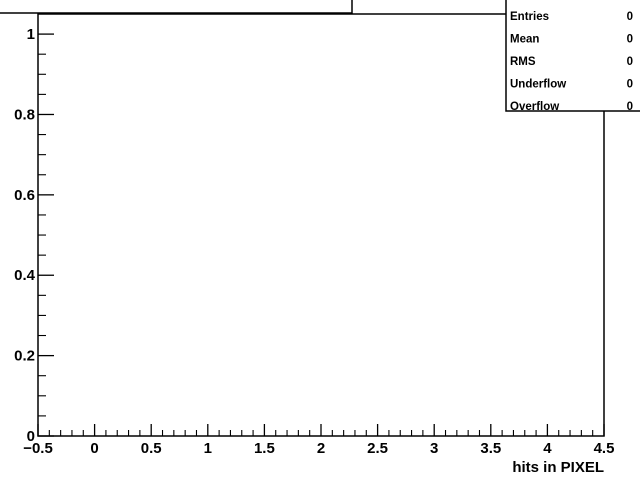 Image resolution: width=640 pixels, height=482 pixels. What do you see at coordinates (31, 436) in the screenshot?
I see `y-tick-label: 0` at bounding box center [31, 436].